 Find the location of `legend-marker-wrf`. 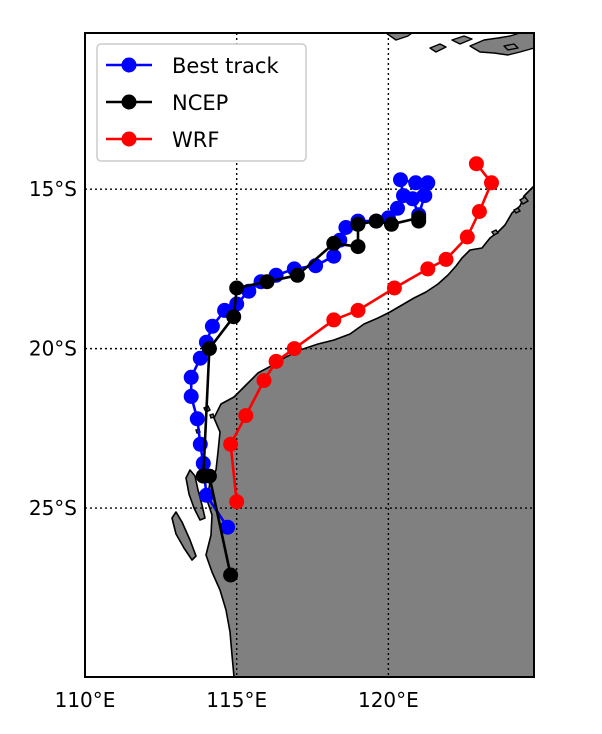

legend-marker-wrf is located at coordinates (129, 139).